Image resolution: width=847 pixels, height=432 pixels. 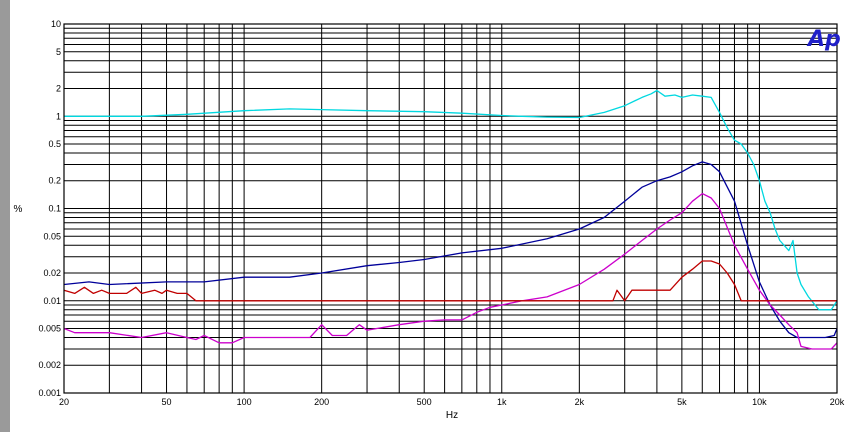 What do you see at coordinates (49, 329) in the screenshot?
I see `y-tick-label: 0.005` at bounding box center [49, 329].